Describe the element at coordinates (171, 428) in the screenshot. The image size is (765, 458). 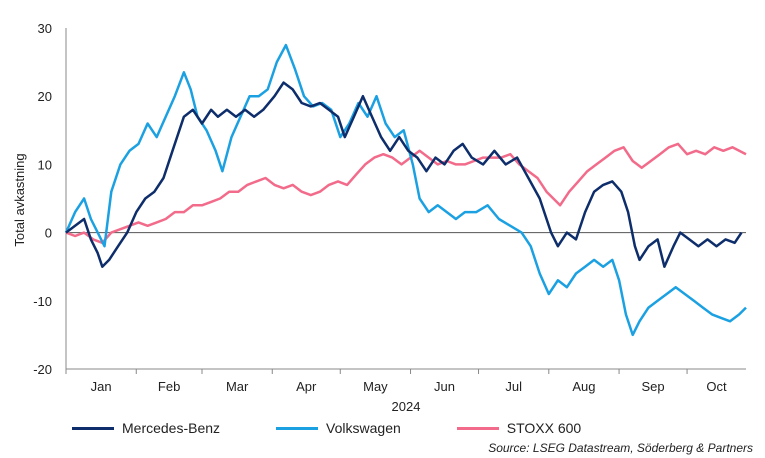
I see `legend-label-mercedes-benz: Mercedes-Benz` at that location.